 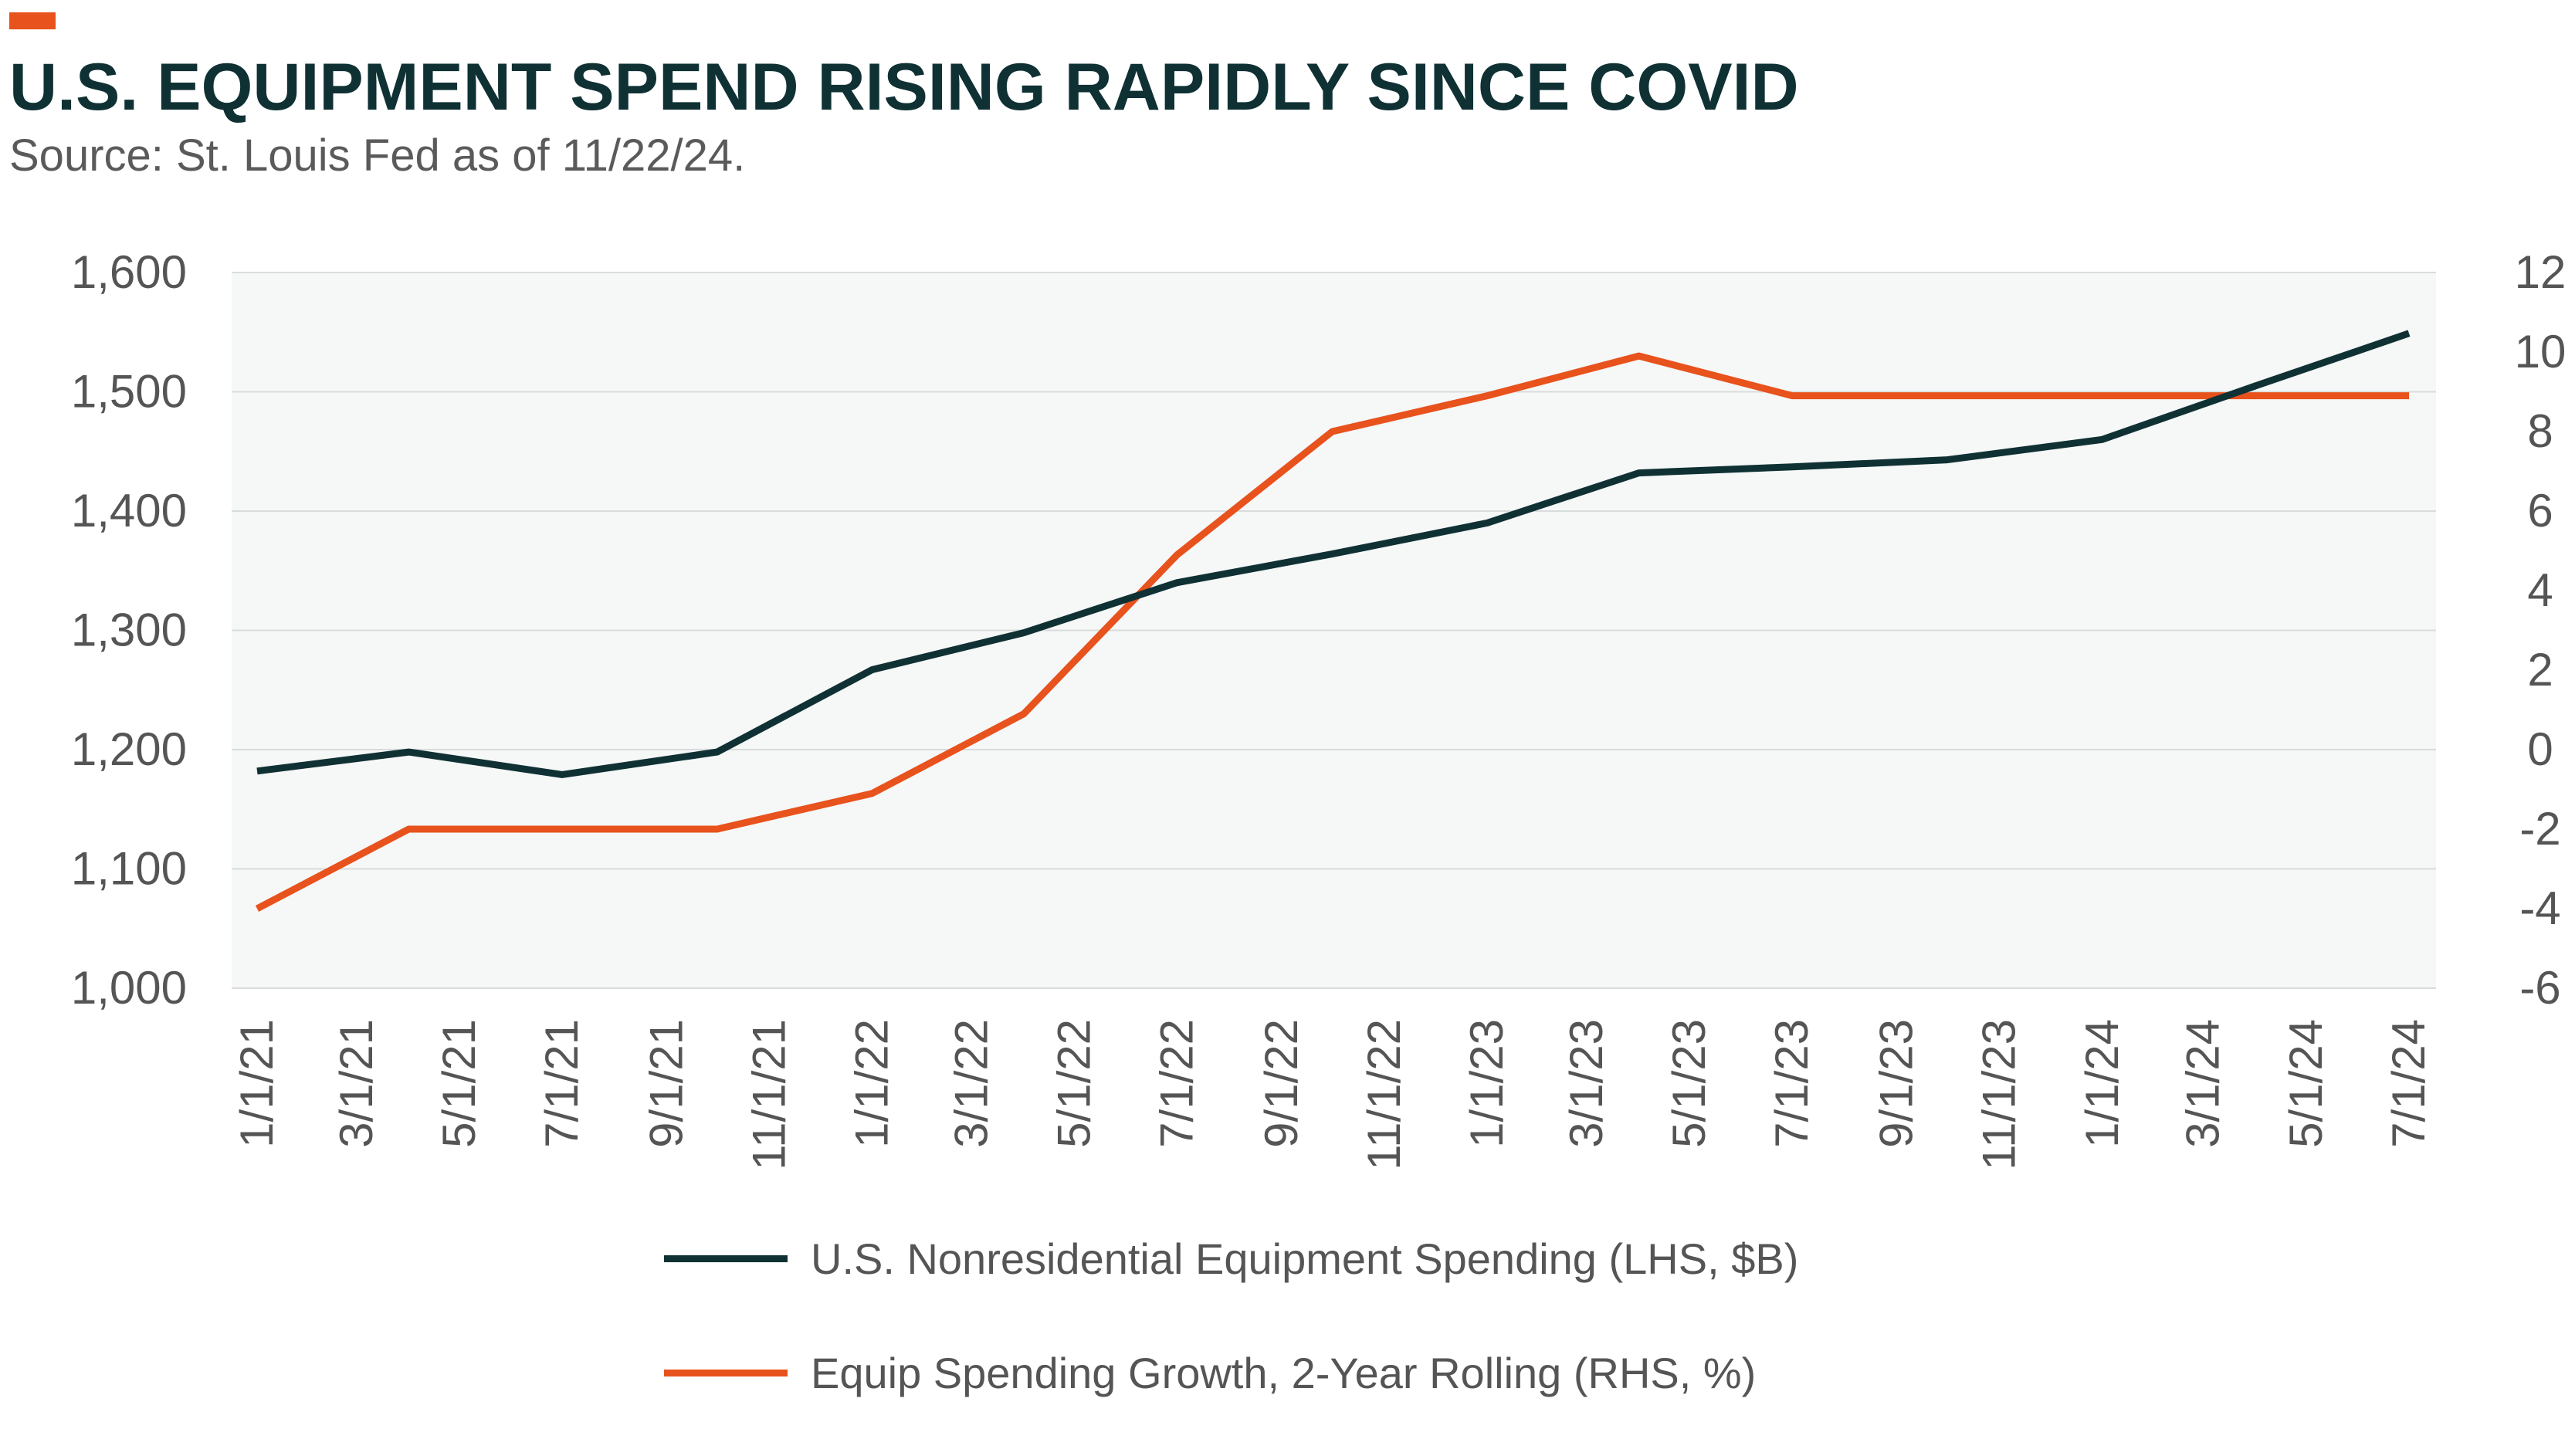 What do you see at coordinates (1792, 1084) in the screenshot?
I see `x-axis-tick-label: 7/1/23` at bounding box center [1792, 1084].